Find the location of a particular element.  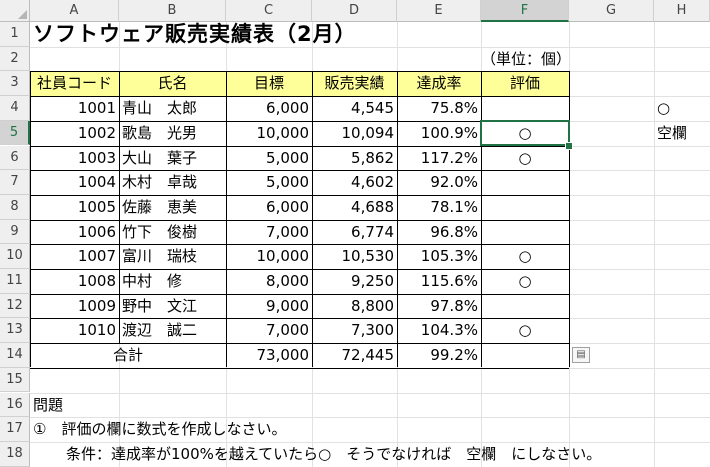

sales-cell: 5,862 is located at coordinates (372, 157).